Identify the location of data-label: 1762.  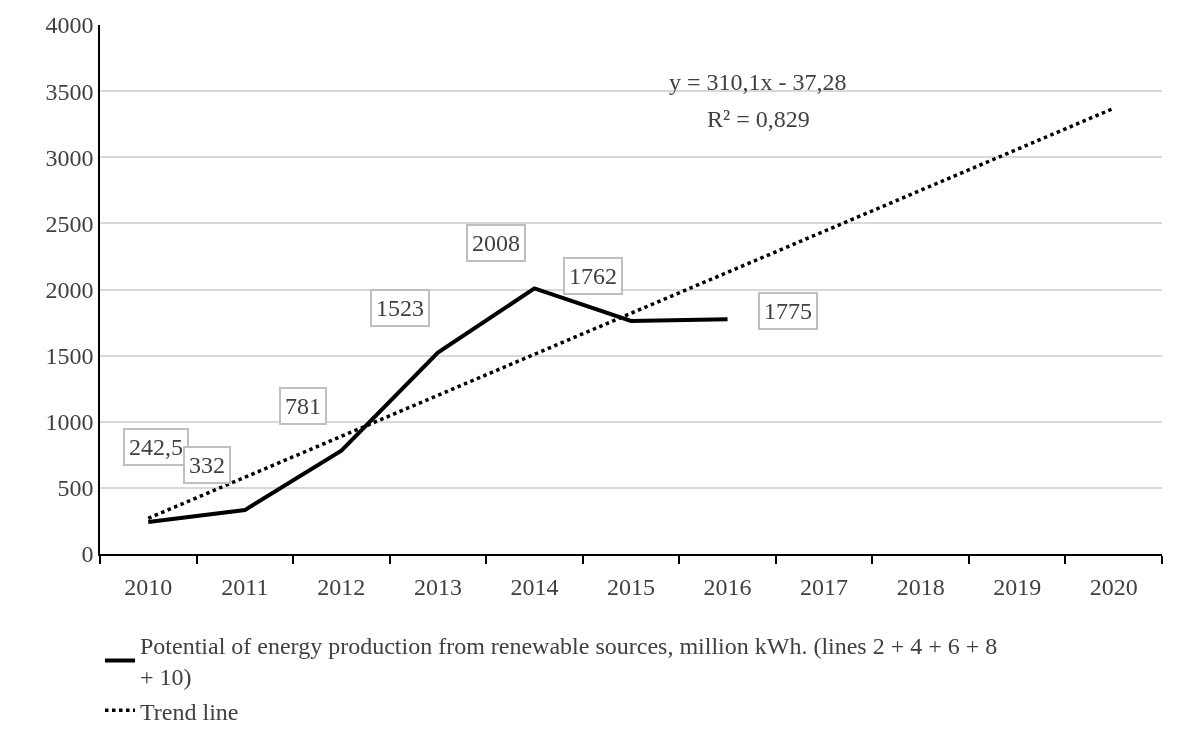
(593, 276).